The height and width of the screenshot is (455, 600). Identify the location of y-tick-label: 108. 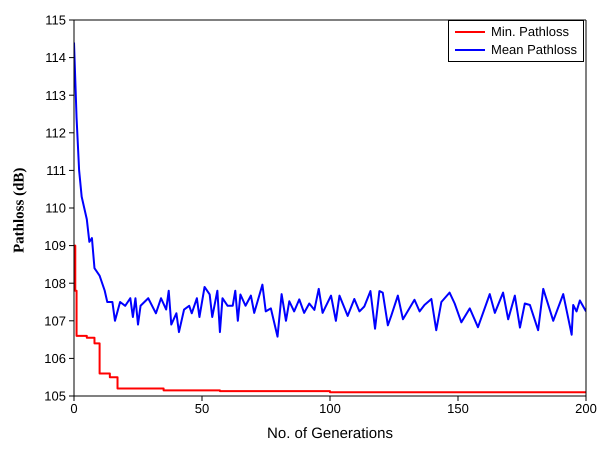
(55, 283).